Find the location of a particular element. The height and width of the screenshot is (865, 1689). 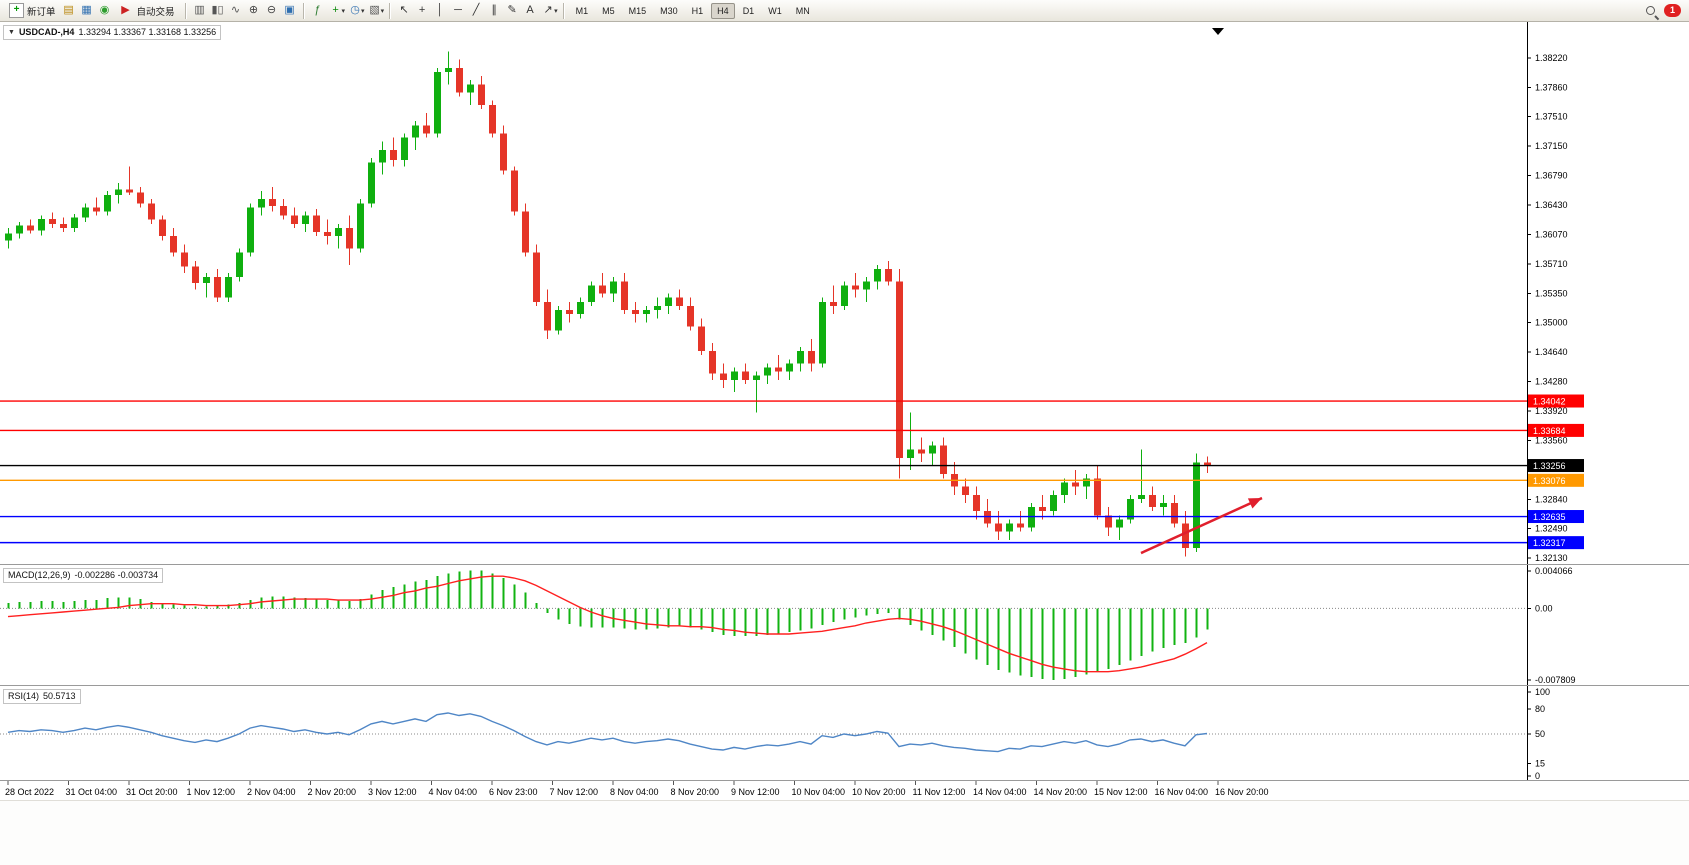

collapse-icon: ▼ is located at coordinates (11, 32).